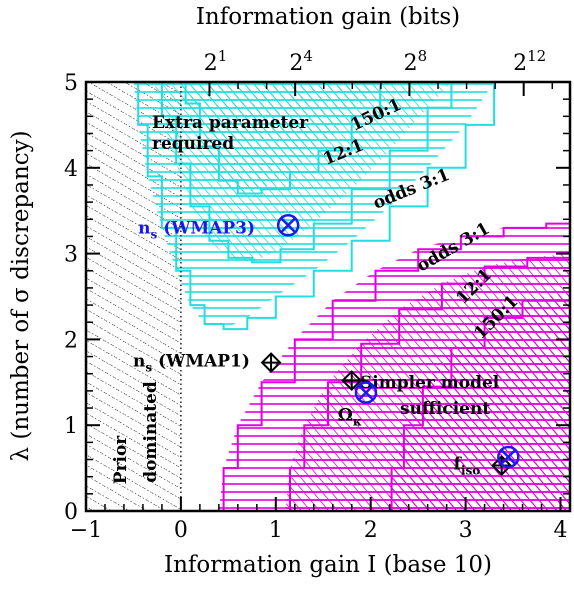  Describe the element at coordinates (181, 530) in the screenshot. I see `x-tick-label: 0` at that location.